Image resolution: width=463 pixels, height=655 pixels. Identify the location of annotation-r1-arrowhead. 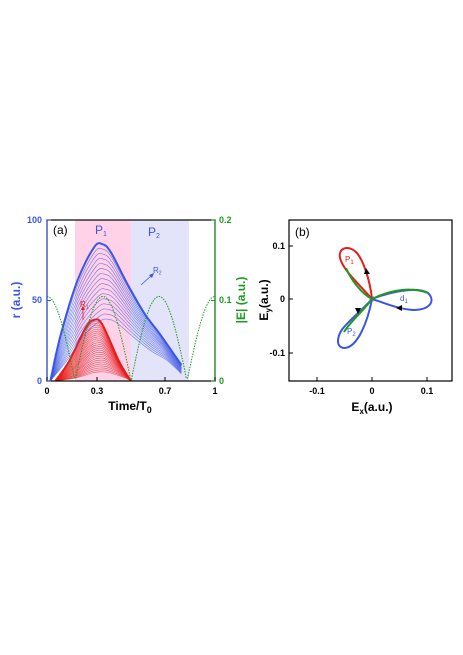
(83, 308).